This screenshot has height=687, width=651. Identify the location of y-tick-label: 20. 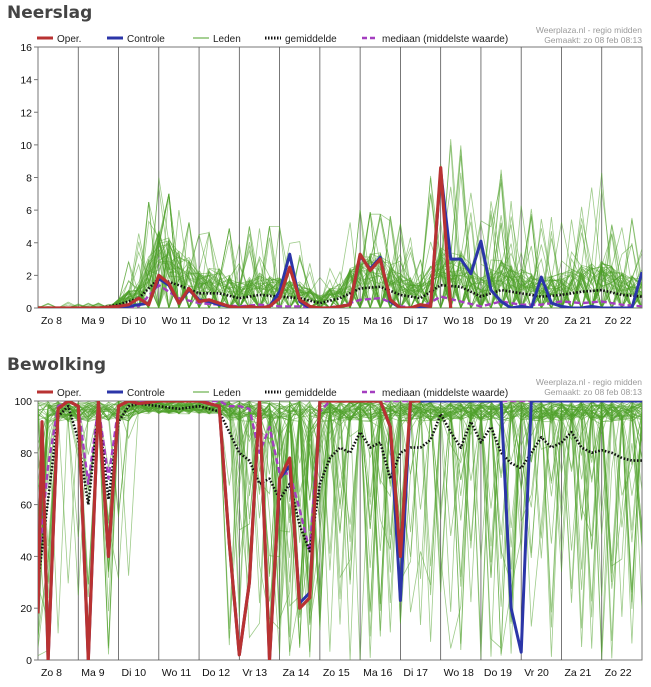
(26, 609).